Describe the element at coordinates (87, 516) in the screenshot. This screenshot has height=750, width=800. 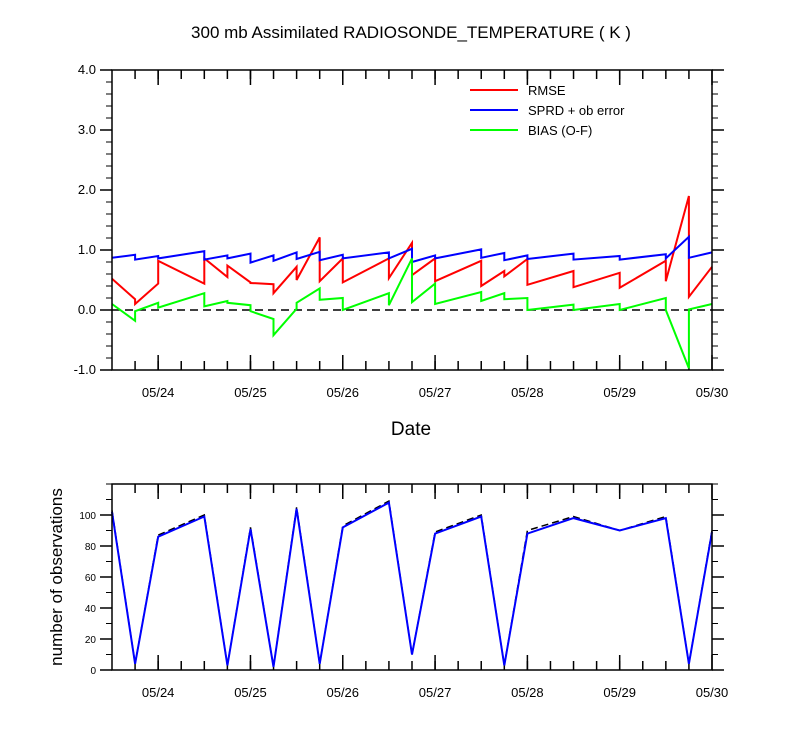
I see `y-tick-label: 100` at that location.